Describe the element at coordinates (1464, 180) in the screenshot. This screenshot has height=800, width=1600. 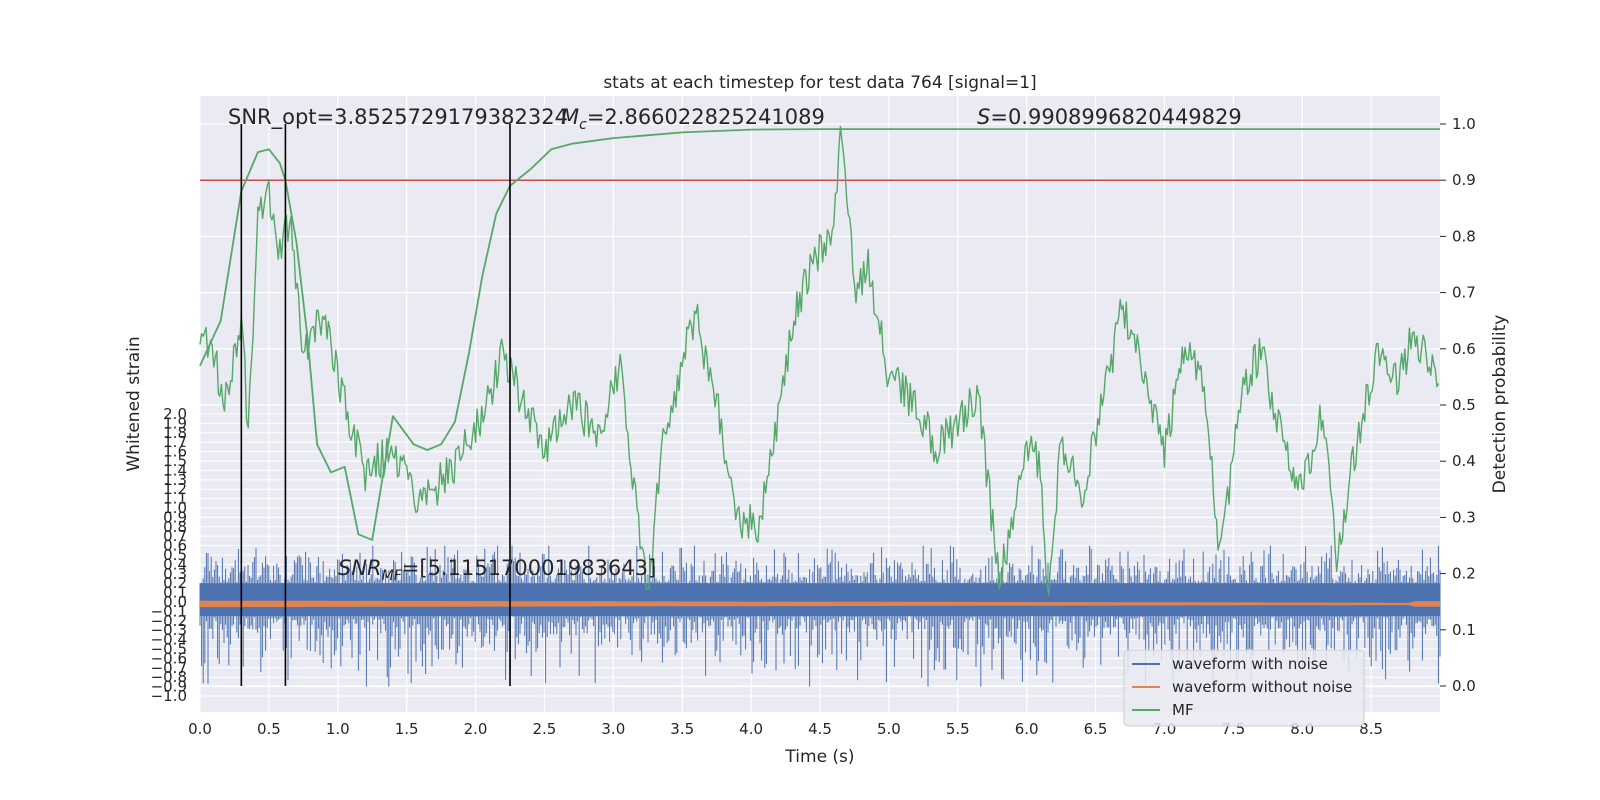
I see `right-tick-label-9: 0.9` at that location.